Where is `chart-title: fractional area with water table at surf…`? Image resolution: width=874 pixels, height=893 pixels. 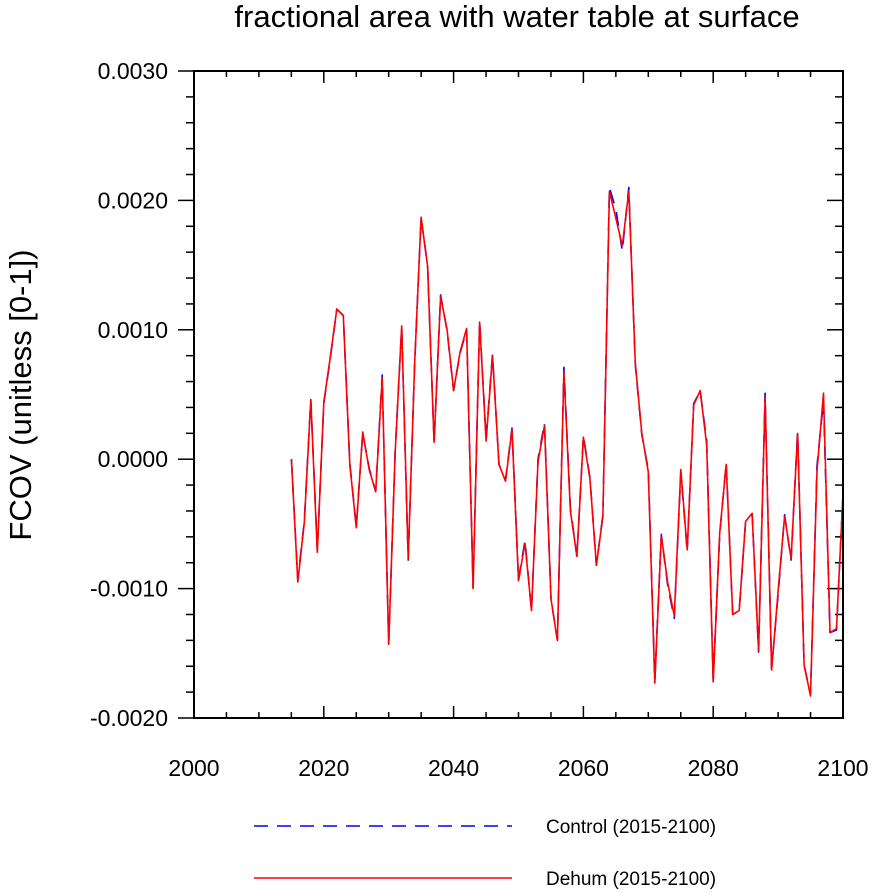
chart-title: fractional area with water table at surf… is located at coordinates (516, 17).